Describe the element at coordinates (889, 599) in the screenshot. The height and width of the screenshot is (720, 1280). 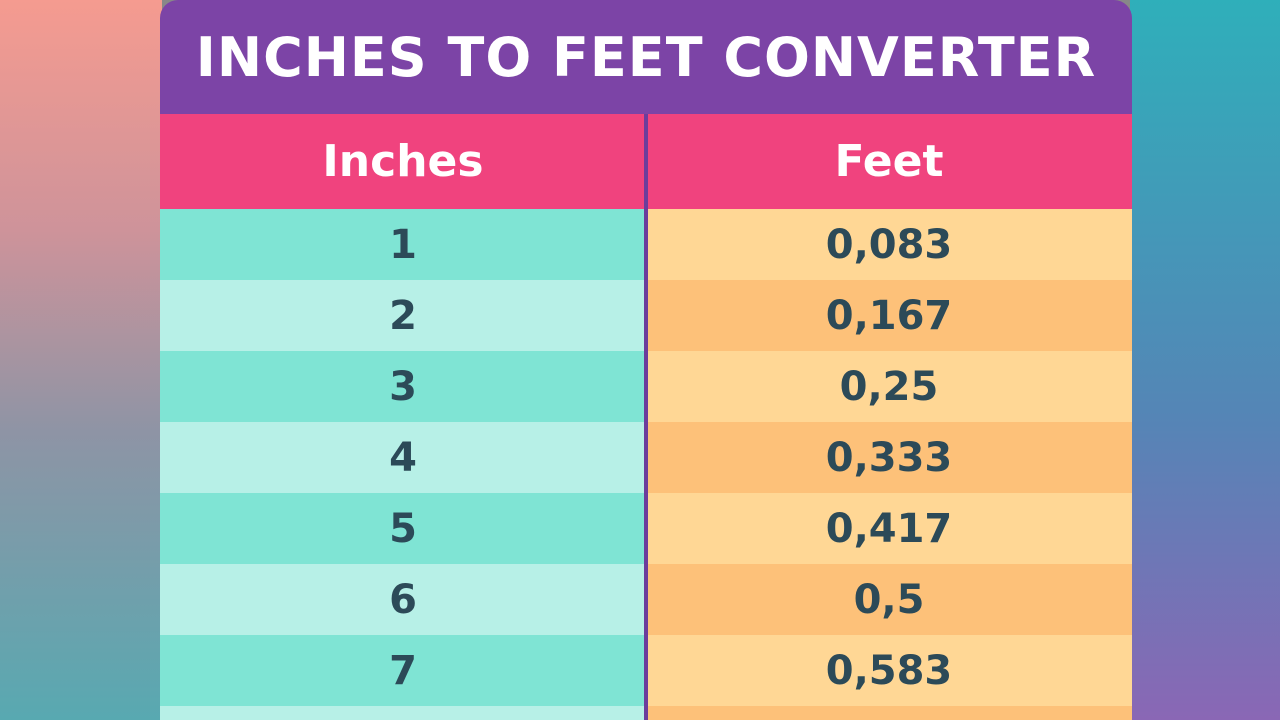
I see `feet-cell: 0,5` at that location.